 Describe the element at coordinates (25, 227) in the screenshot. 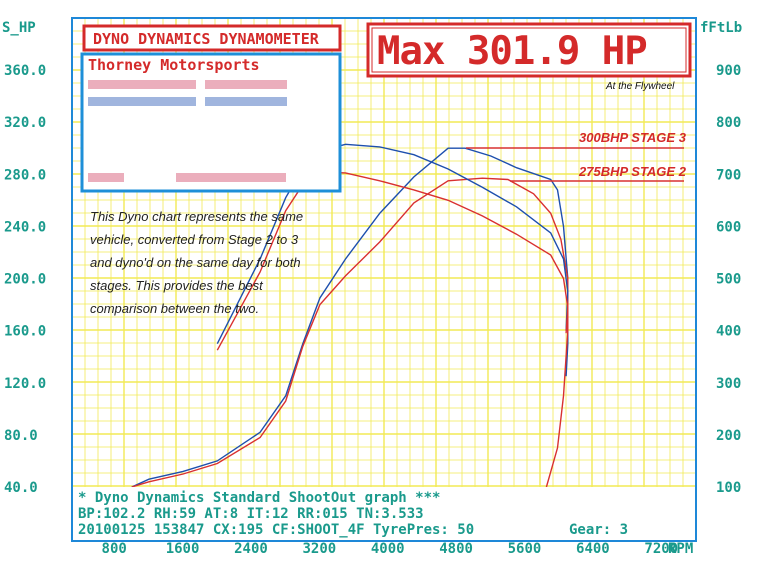

I see `left-tick-label: 240.0` at that location.